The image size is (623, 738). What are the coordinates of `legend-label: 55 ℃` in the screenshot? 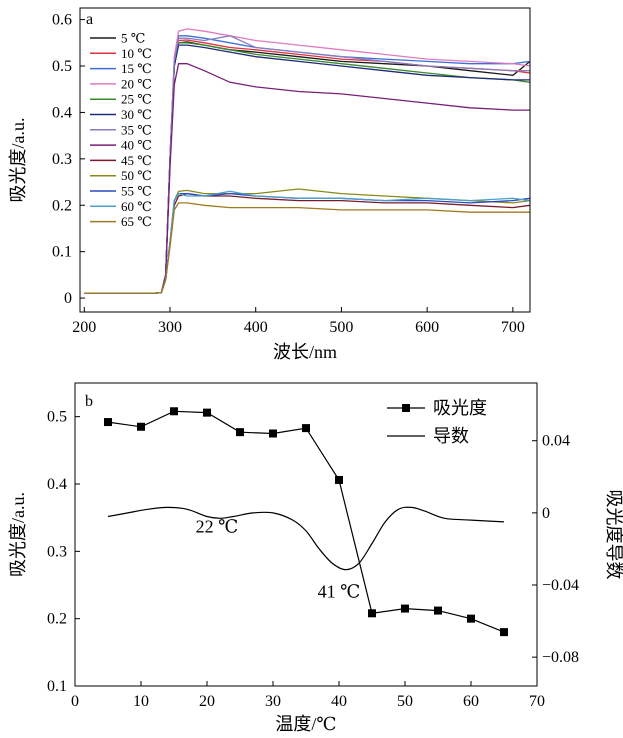 It's located at (136, 191).